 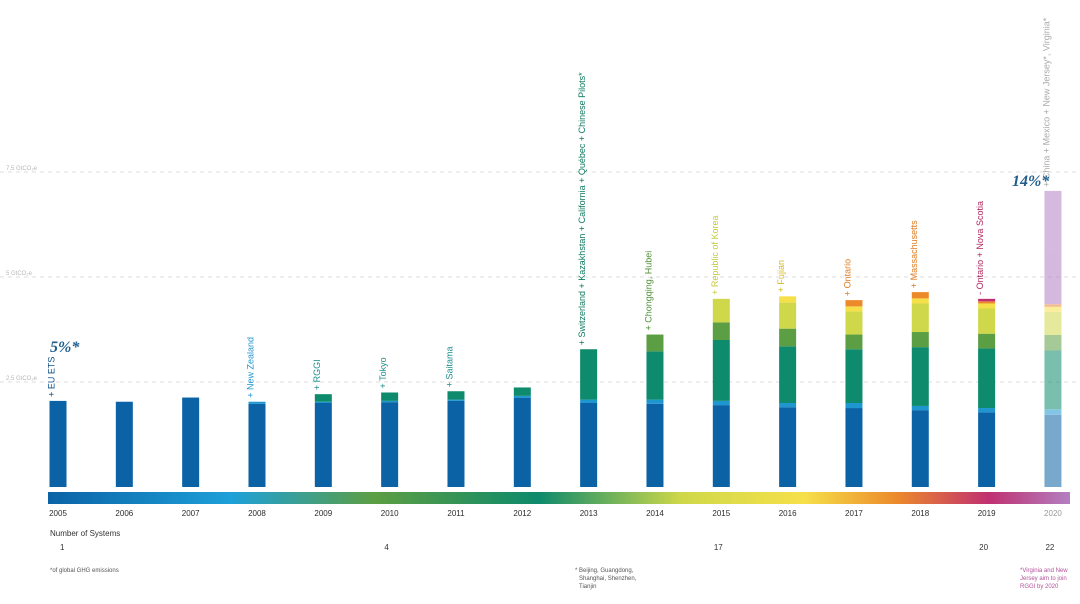 What do you see at coordinates (22, 169) in the screenshot?
I see `y-tick-label: 7.5 GtCO₂e` at bounding box center [22, 169].